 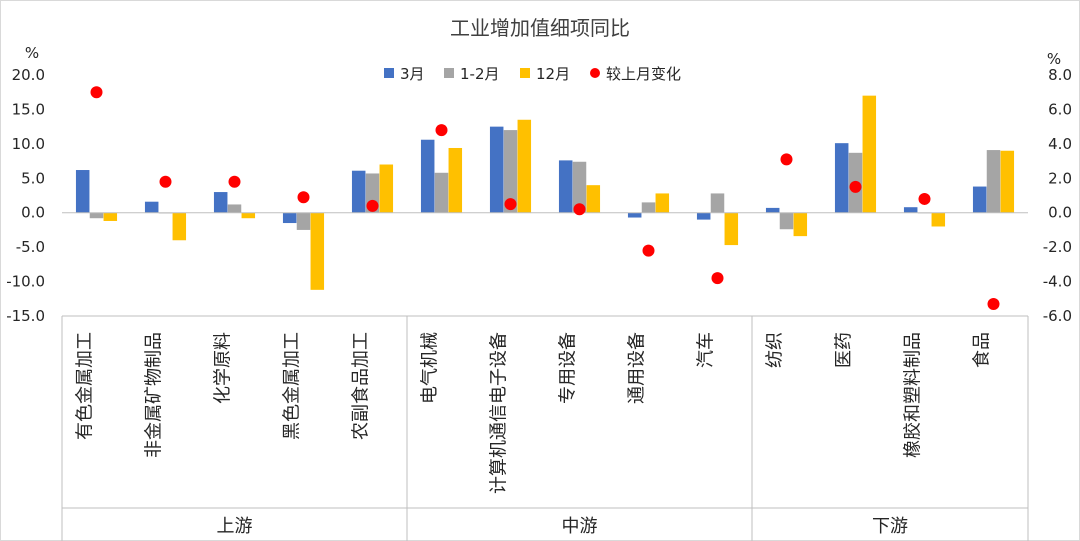 What do you see at coordinates (553, 74) in the screenshot?
I see `legend-label: 12月` at bounding box center [553, 74].